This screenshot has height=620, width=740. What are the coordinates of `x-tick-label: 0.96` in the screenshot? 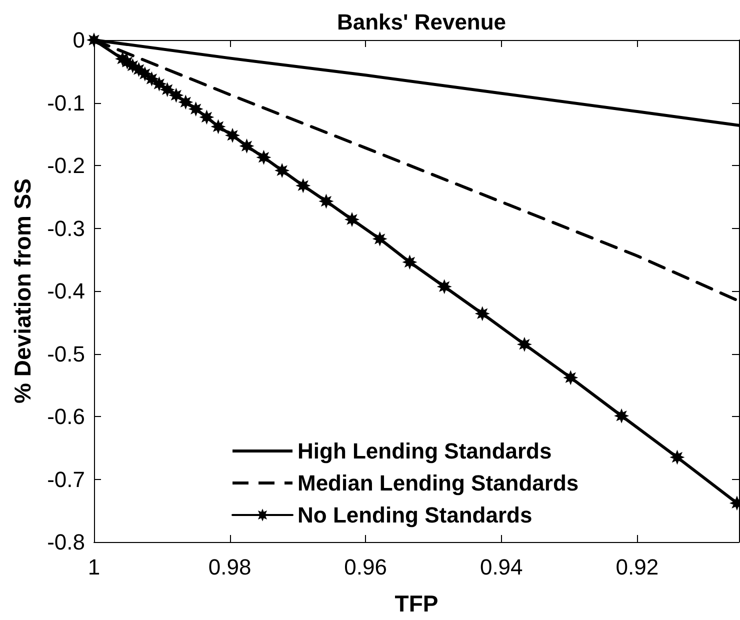 It's located at (365, 567).